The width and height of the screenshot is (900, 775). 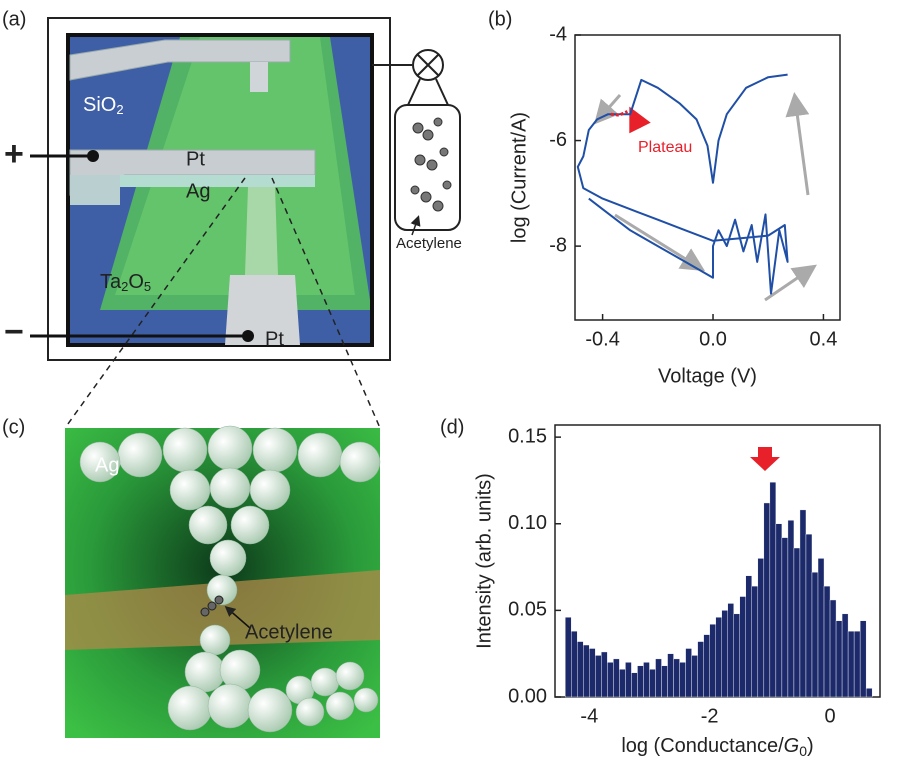 What do you see at coordinates (119, 109) in the screenshot?
I see `label-subscript: 2` at bounding box center [119, 109].